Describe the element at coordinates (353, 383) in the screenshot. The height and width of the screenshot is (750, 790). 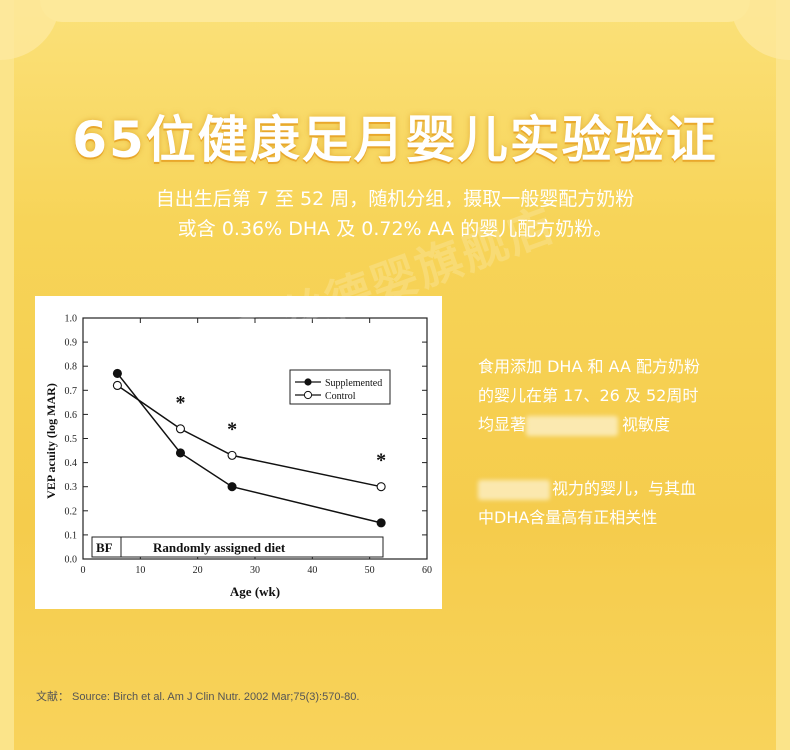
I see `legend-label-supplemented: Supplemented` at that location.